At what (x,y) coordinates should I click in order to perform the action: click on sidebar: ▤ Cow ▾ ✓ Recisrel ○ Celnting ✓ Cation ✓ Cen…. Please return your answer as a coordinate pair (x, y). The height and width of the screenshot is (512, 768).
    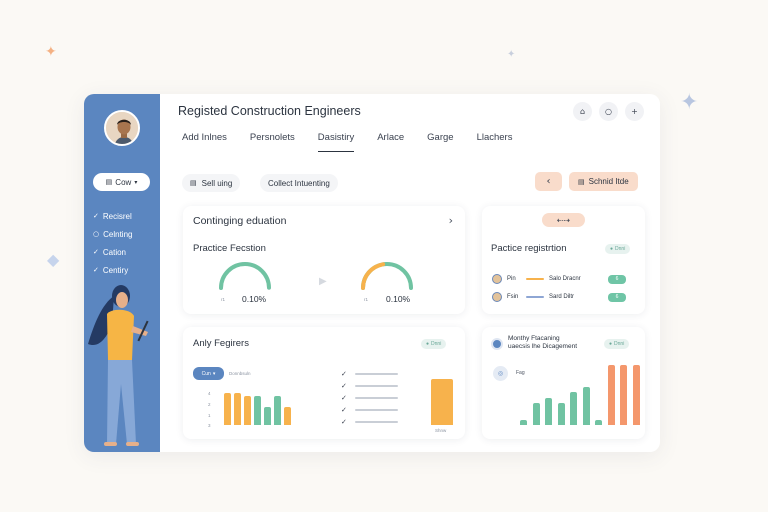
    Looking at the image, I should click on (122, 273).